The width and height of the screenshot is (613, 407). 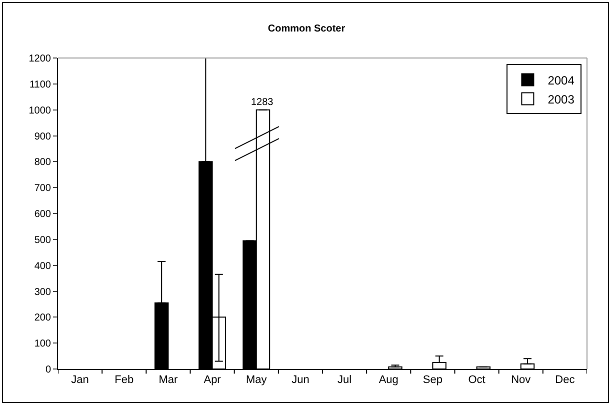 I want to click on y-tick-label: 100, so click(x=43, y=344).